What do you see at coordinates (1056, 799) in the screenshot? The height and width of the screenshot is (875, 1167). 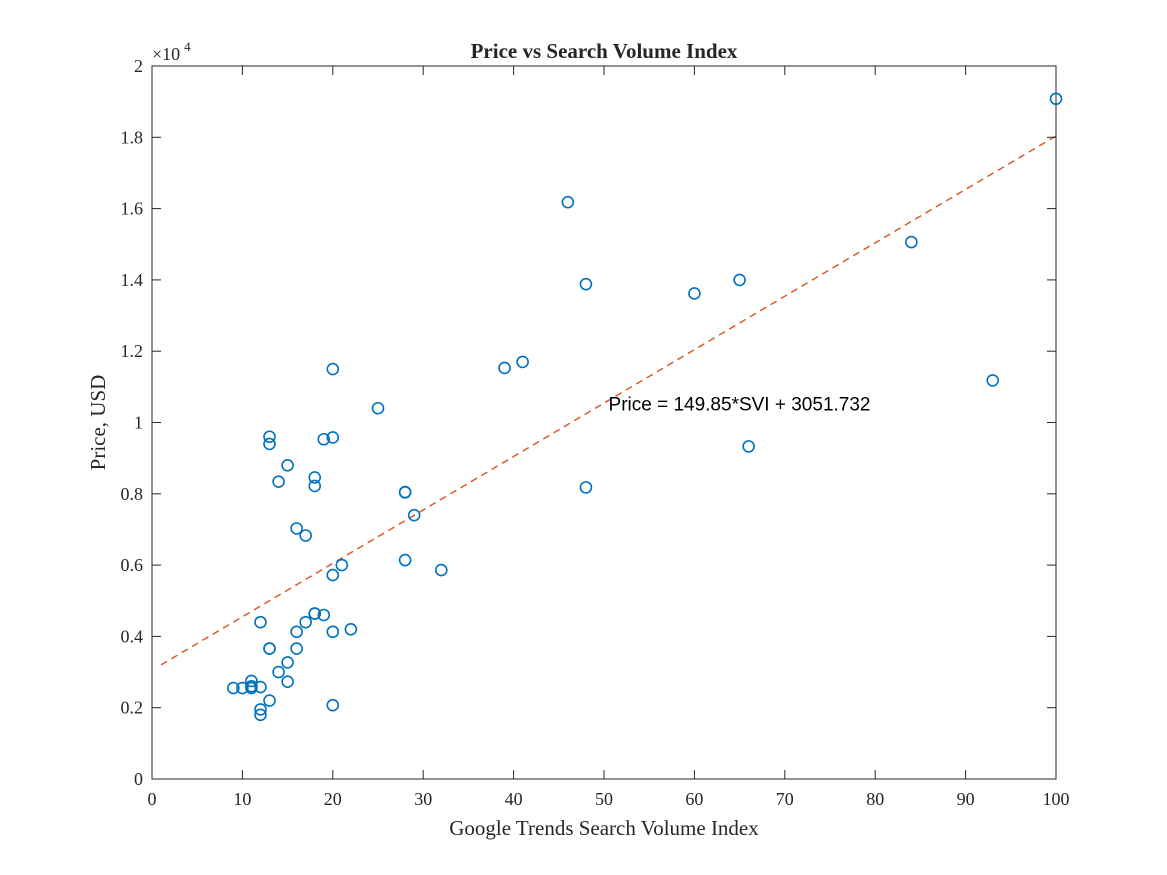 I see `x-tick-label: 100` at bounding box center [1056, 799].